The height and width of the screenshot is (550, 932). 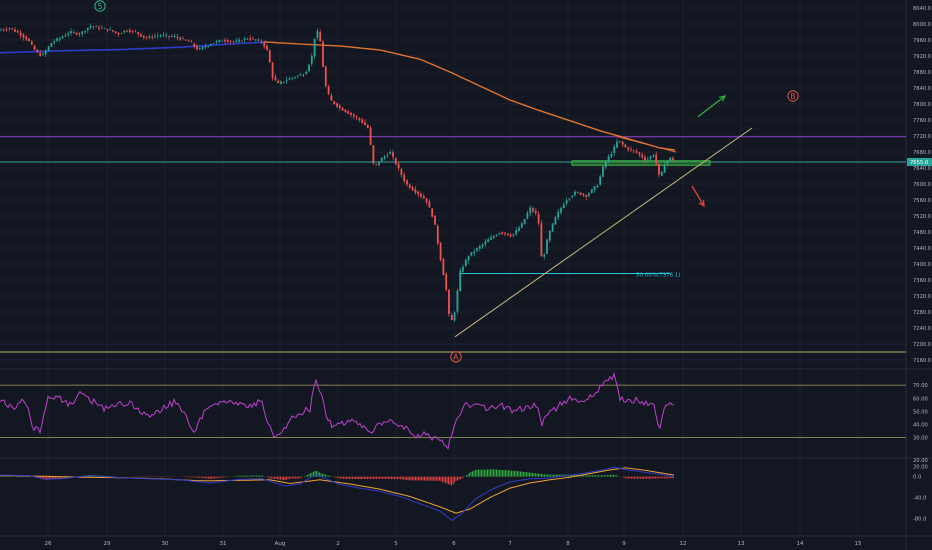 What do you see at coordinates (698, 196) in the screenshot?
I see `arrow-shaft` at bounding box center [698, 196].